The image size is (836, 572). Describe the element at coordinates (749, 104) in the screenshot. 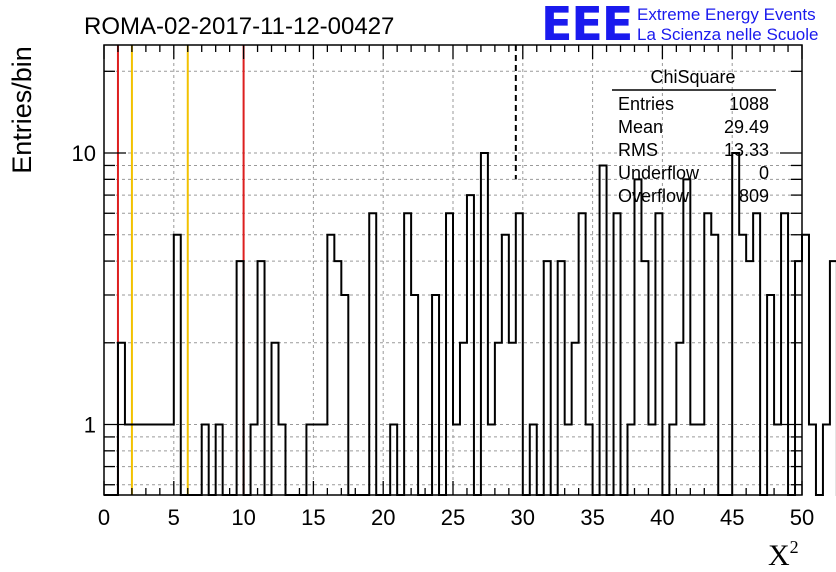

I see `stats-value: 1088` at that location.